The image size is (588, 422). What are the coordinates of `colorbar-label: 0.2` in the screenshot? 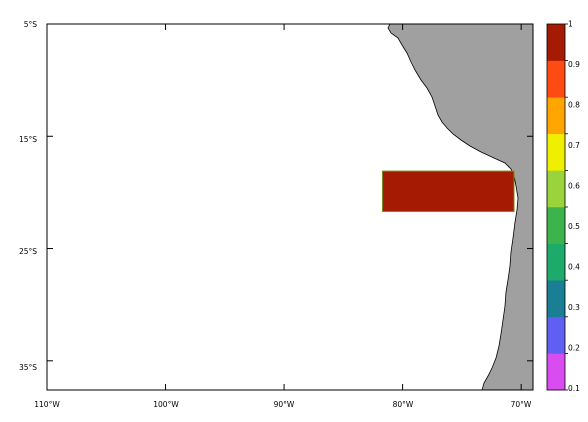 It's located at (574, 348).